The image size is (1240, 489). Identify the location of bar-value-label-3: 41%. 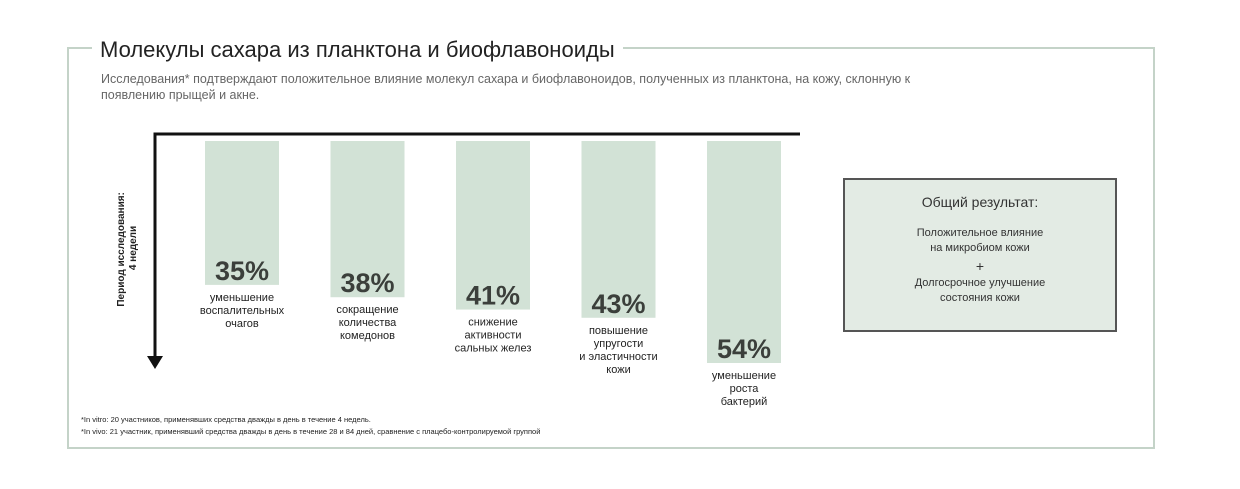
(493, 296).